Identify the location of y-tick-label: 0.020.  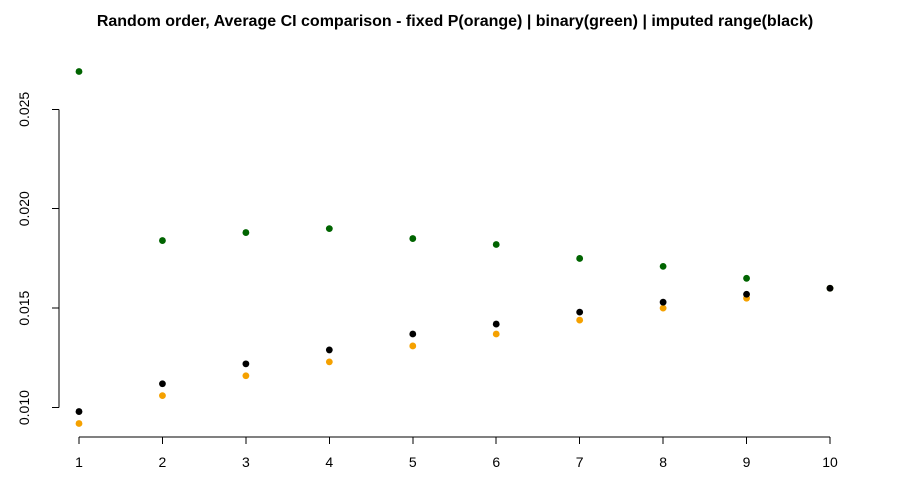
(24, 208).